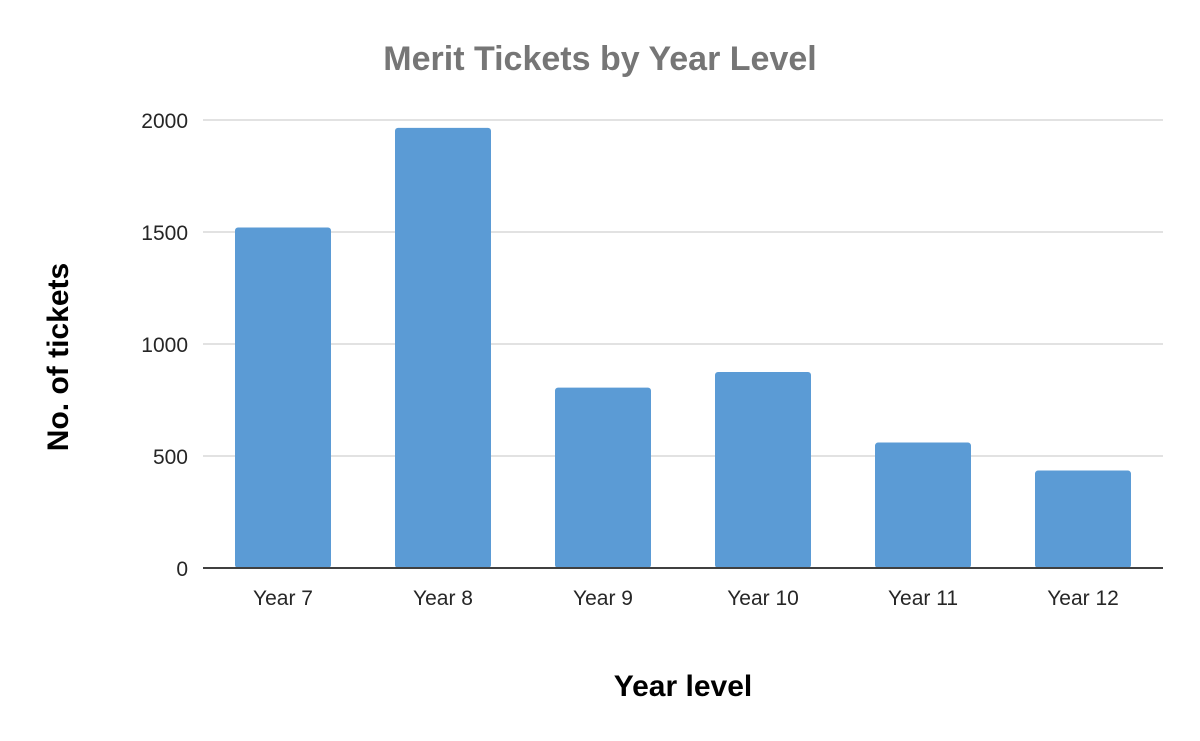 The image size is (1200, 741). Describe the element at coordinates (170, 457) in the screenshot. I see `y-tick-label: 500` at that location.